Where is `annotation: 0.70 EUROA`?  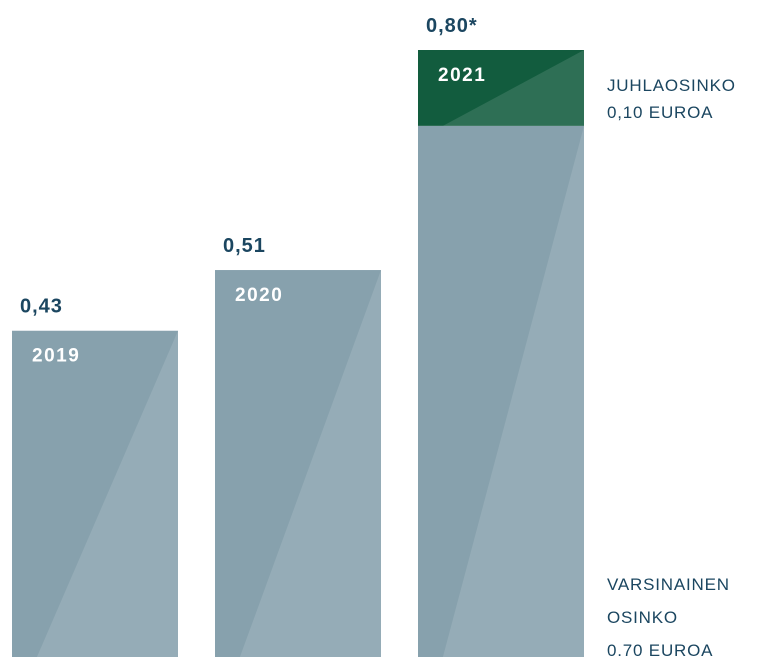 annotation: 0.70 EUROA is located at coordinates (660, 649).